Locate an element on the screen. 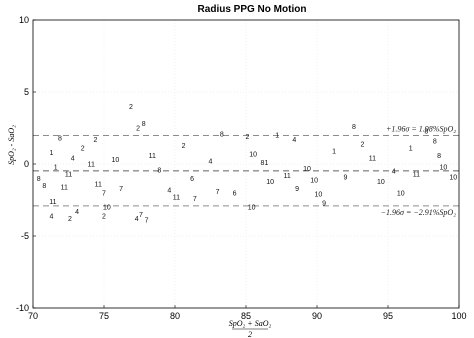  x-tick-label: 75 is located at coordinates (104, 316).